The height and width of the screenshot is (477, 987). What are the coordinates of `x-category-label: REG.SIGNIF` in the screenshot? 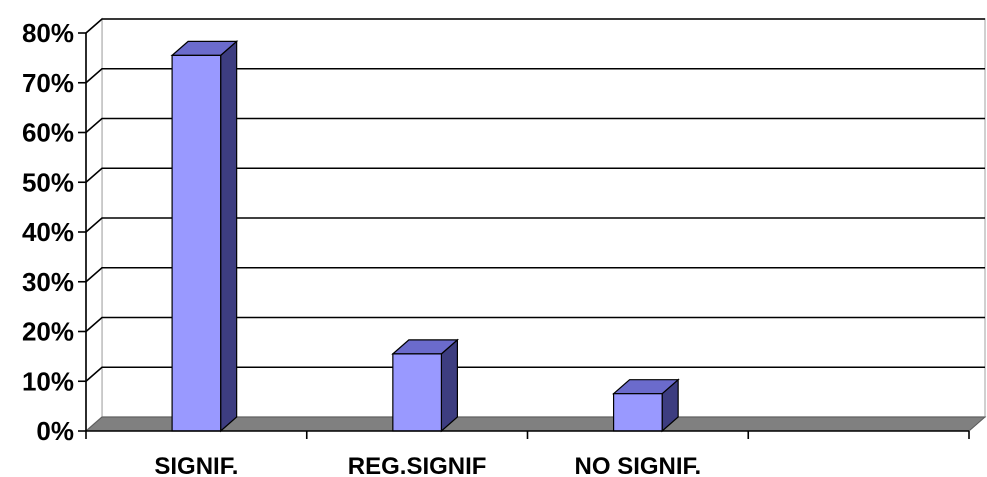 It's located at (417, 465).